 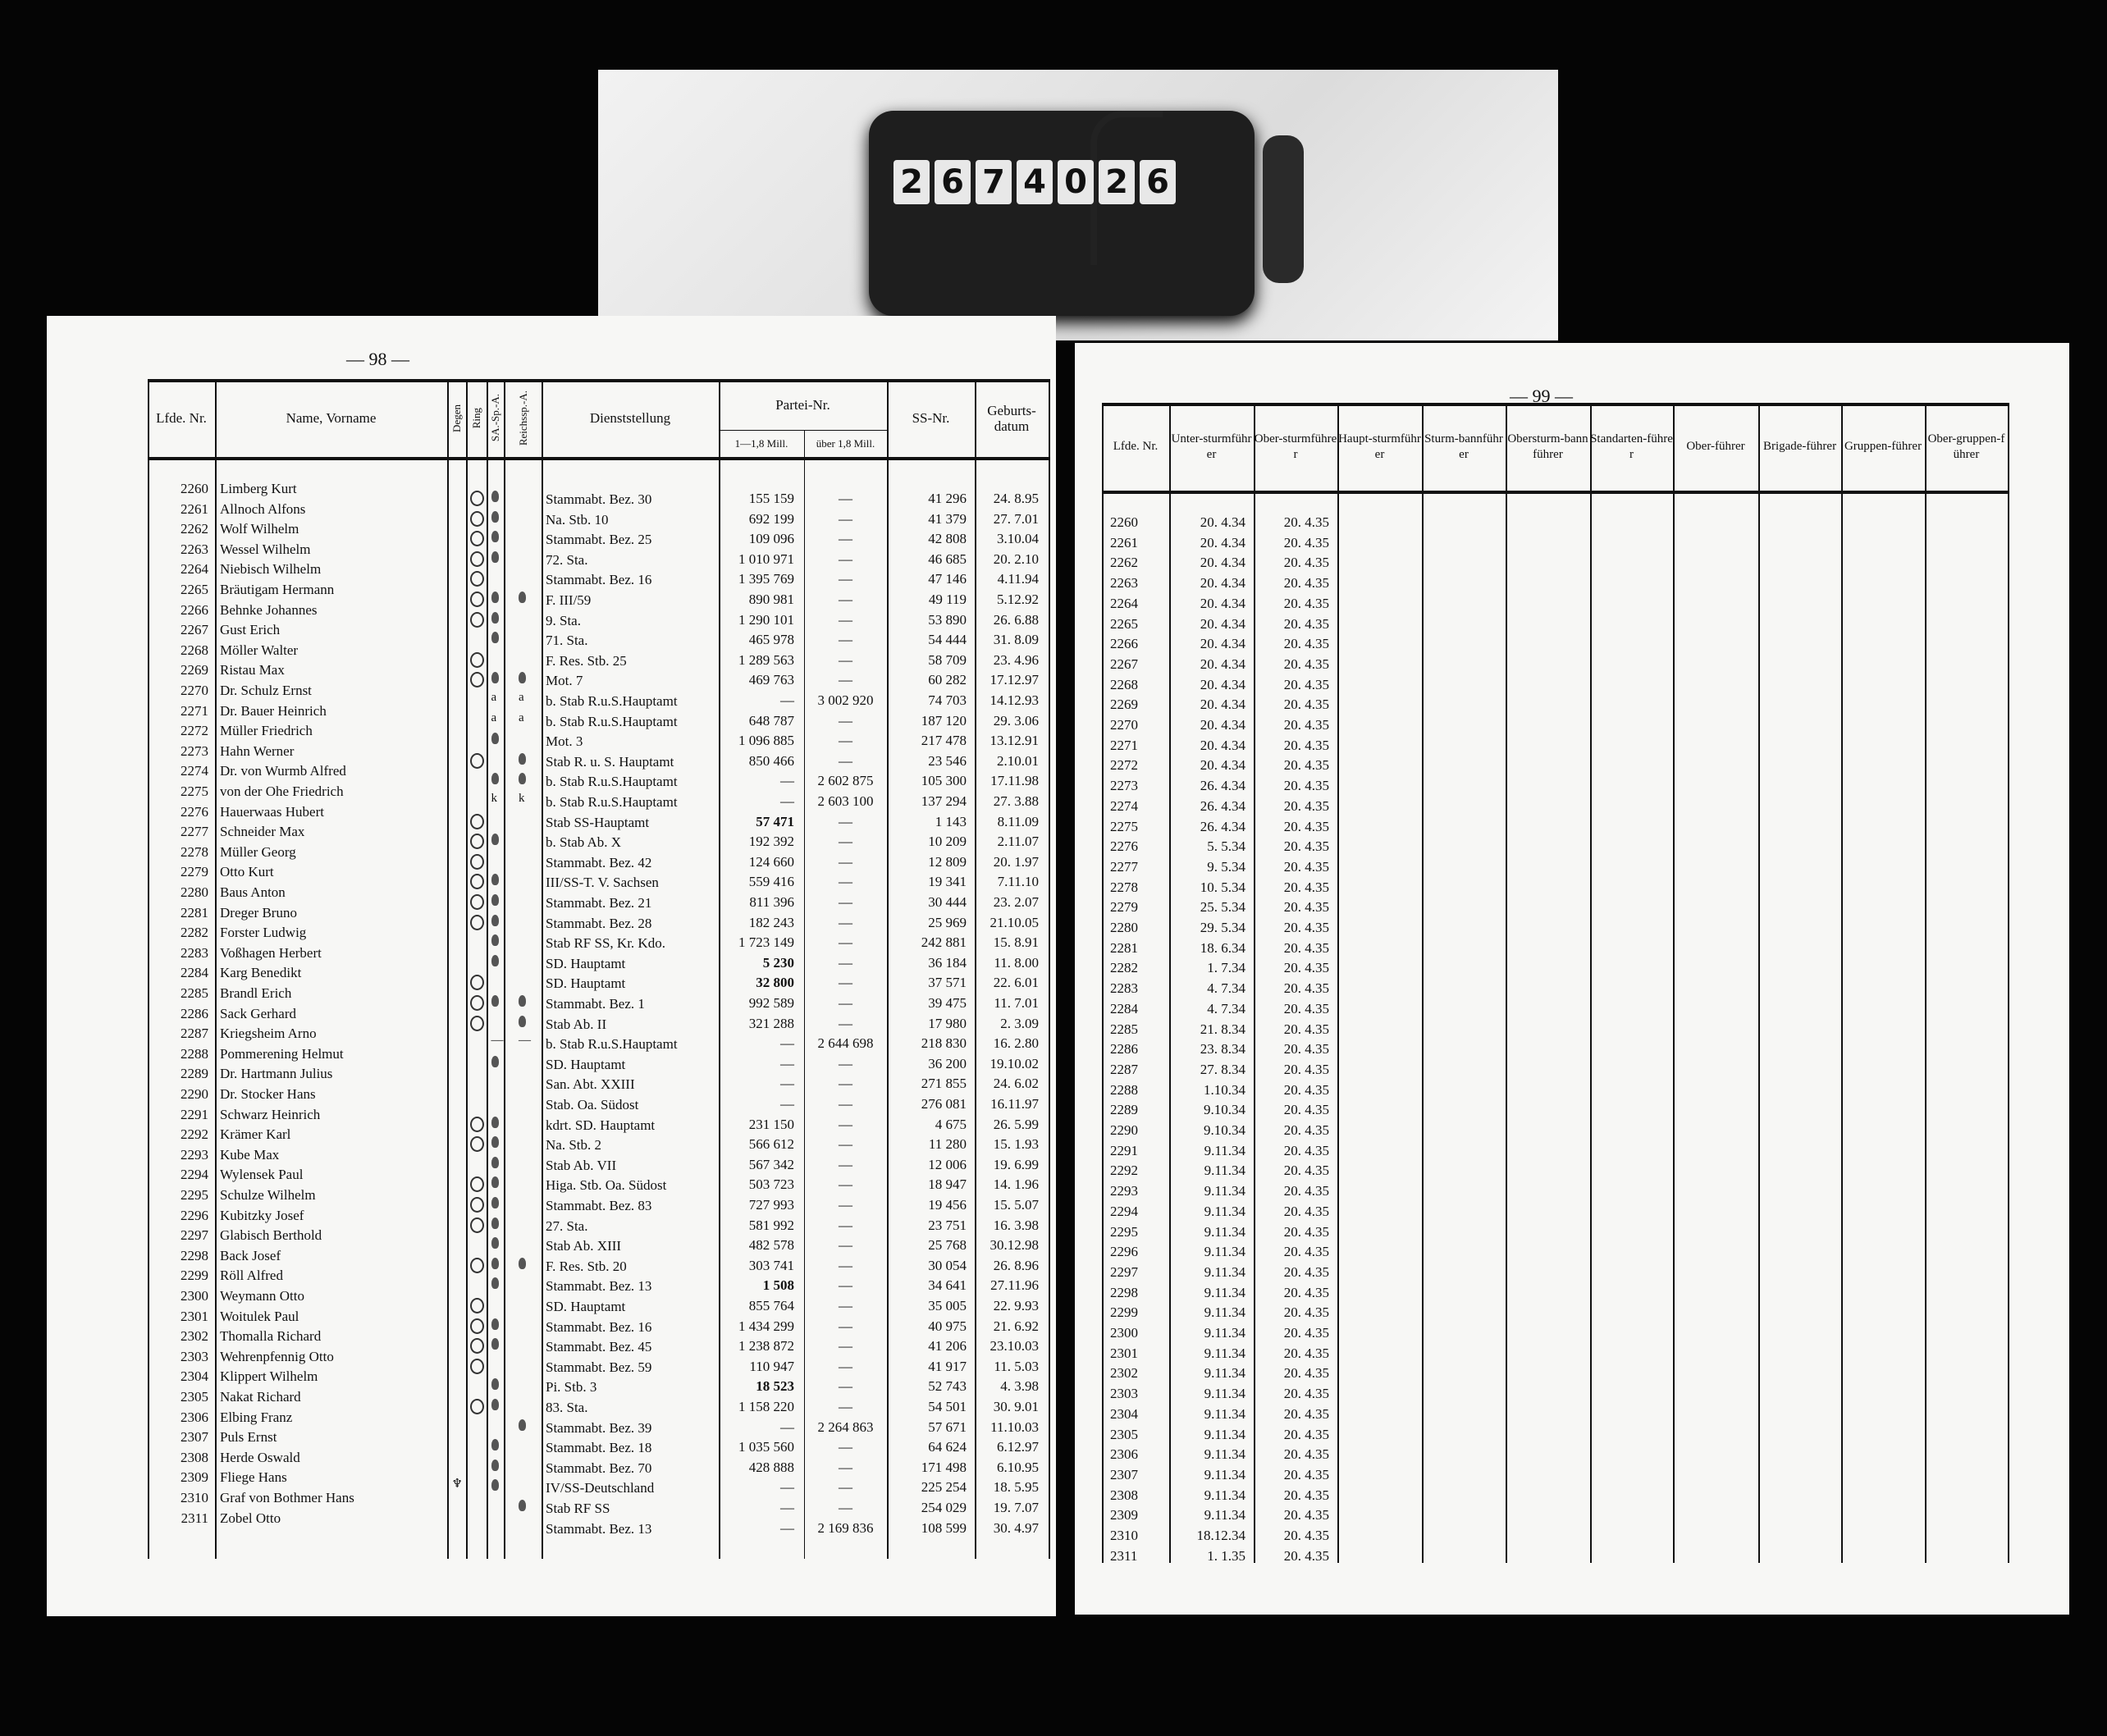 What do you see at coordinates (194, 549) in the screenshot?
I see `row-number: 2263` at bounding box center [194, 549].